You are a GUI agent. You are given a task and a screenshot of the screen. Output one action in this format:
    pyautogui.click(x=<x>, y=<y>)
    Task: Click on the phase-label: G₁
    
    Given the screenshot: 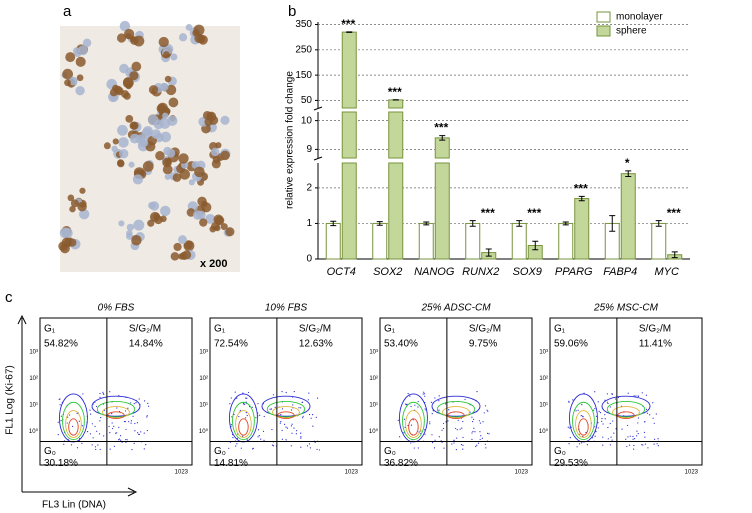 What is the action you would take?
    pyautogui.click(x=560, y=329)
    